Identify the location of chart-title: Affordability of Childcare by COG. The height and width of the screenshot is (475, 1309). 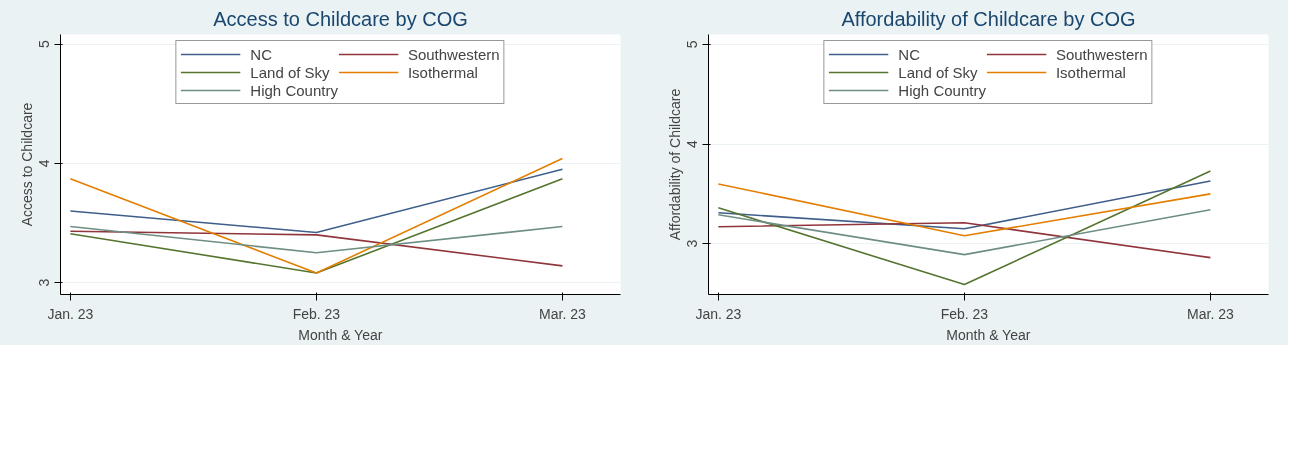
(988, 18).